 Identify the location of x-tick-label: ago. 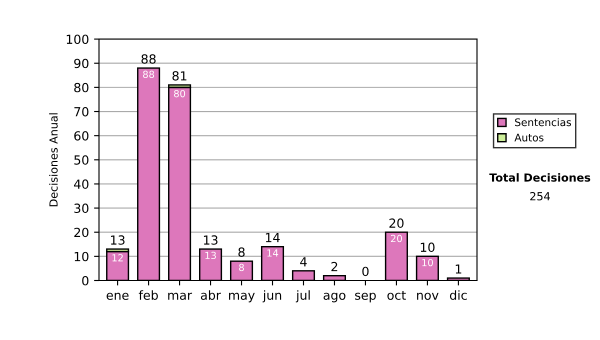
(335, 297).